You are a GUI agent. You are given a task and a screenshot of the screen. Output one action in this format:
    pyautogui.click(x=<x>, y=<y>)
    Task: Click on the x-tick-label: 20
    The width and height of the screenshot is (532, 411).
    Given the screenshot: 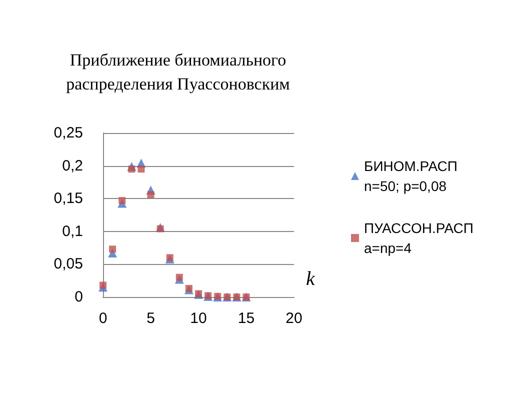 What is the action you would take?
    pyautogui.click(x=294, y=318)
    